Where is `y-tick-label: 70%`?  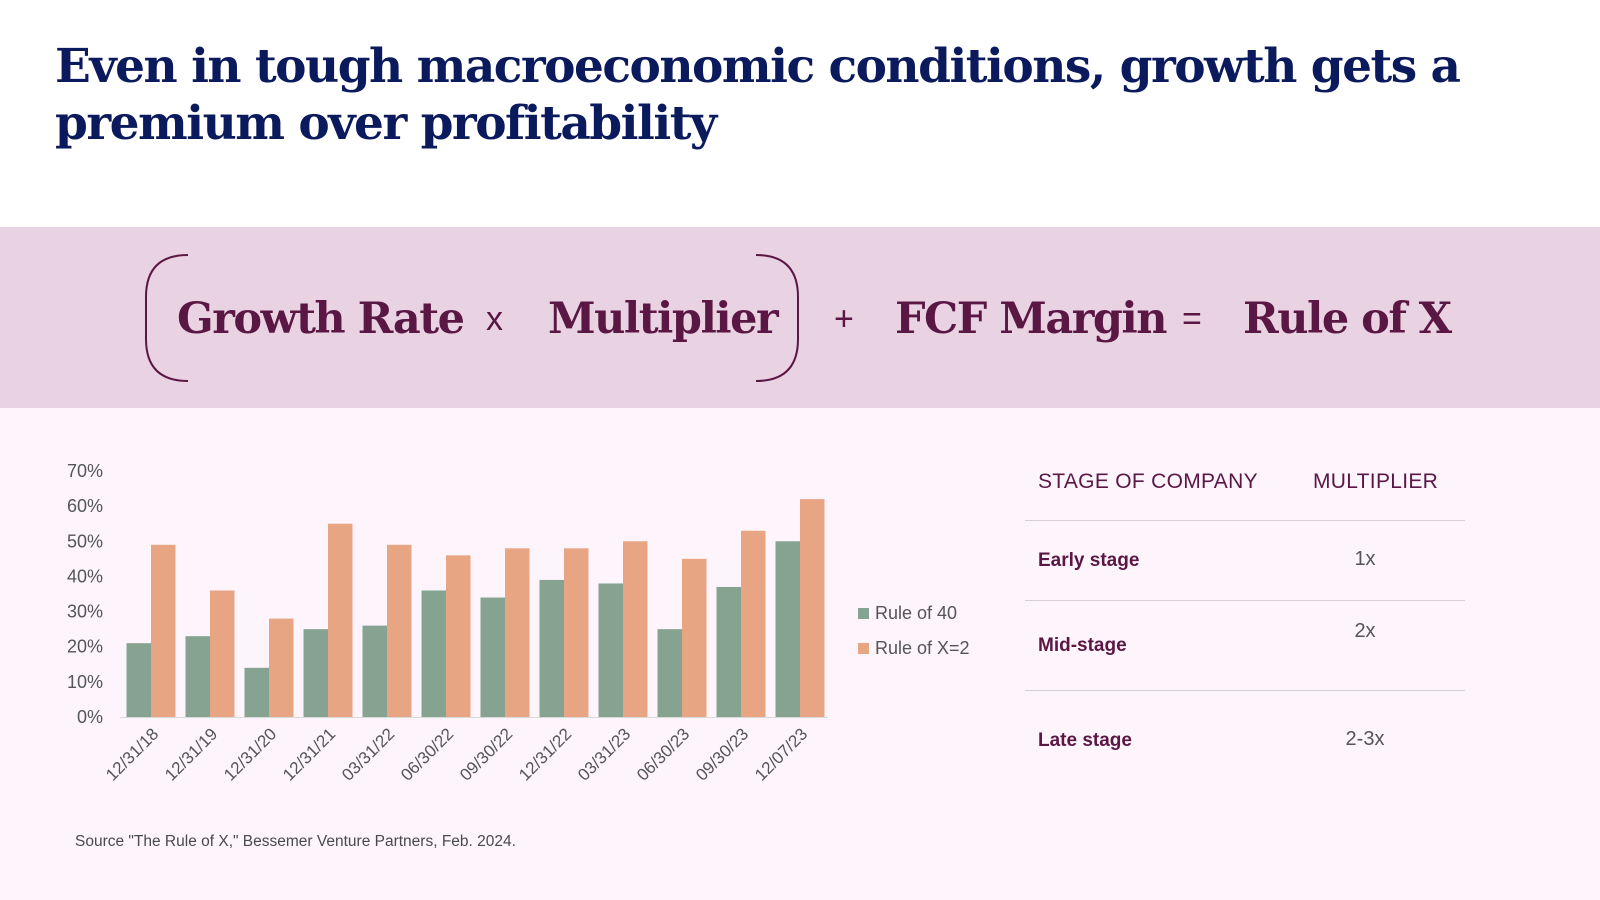
y-tick-label: 70% is located at coordinates (85, 471).